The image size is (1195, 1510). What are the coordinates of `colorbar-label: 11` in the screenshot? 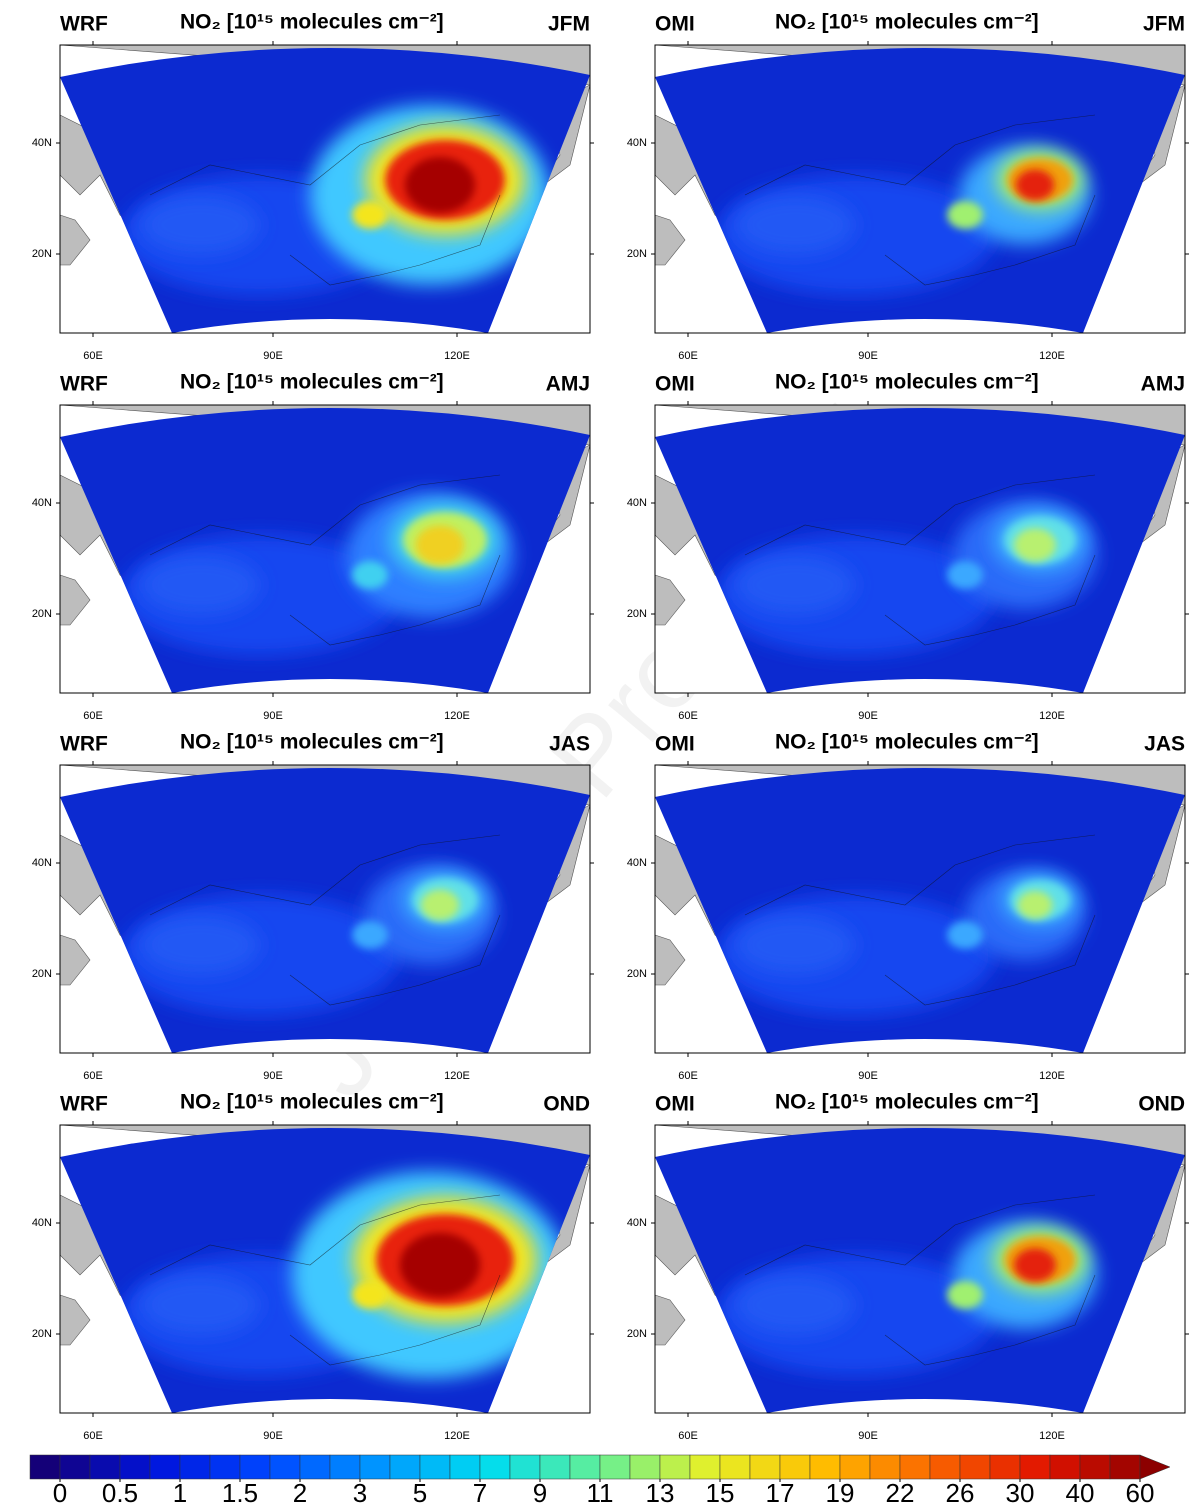 It's located at (600, 1493).